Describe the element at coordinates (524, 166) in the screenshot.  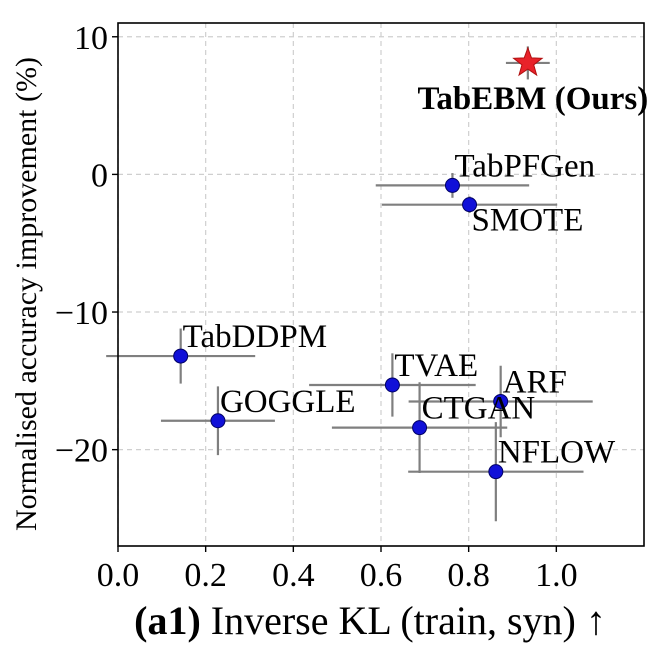
I see `label-tabpfgen: TabPFGen` at that location.